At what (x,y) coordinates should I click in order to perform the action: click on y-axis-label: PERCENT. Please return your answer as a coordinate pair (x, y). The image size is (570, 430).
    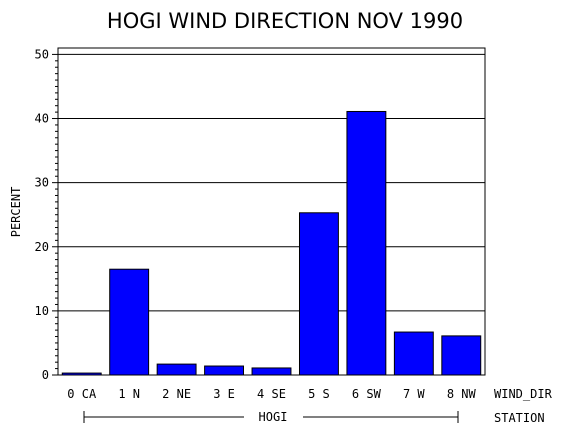
    Looking at the image, I should click on (16, 212).